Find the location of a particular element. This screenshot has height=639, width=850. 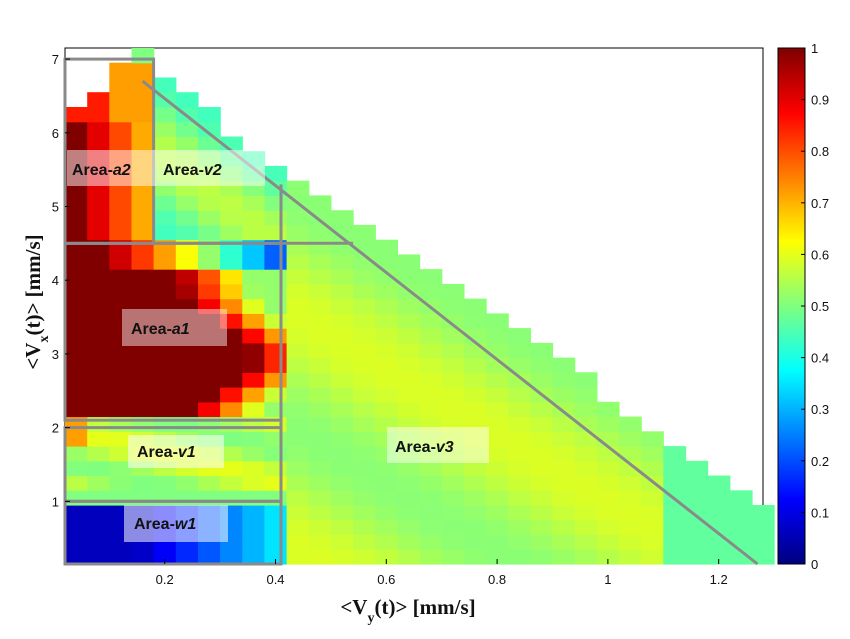

colorbar-tick-label: 0.8 is located at coordinates (820, 151).